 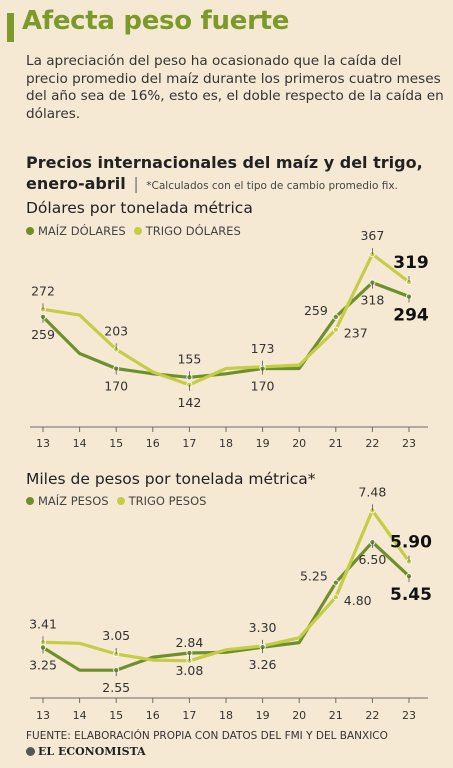 I want to click on data-label: 5.25, so click(x=314, y=576).